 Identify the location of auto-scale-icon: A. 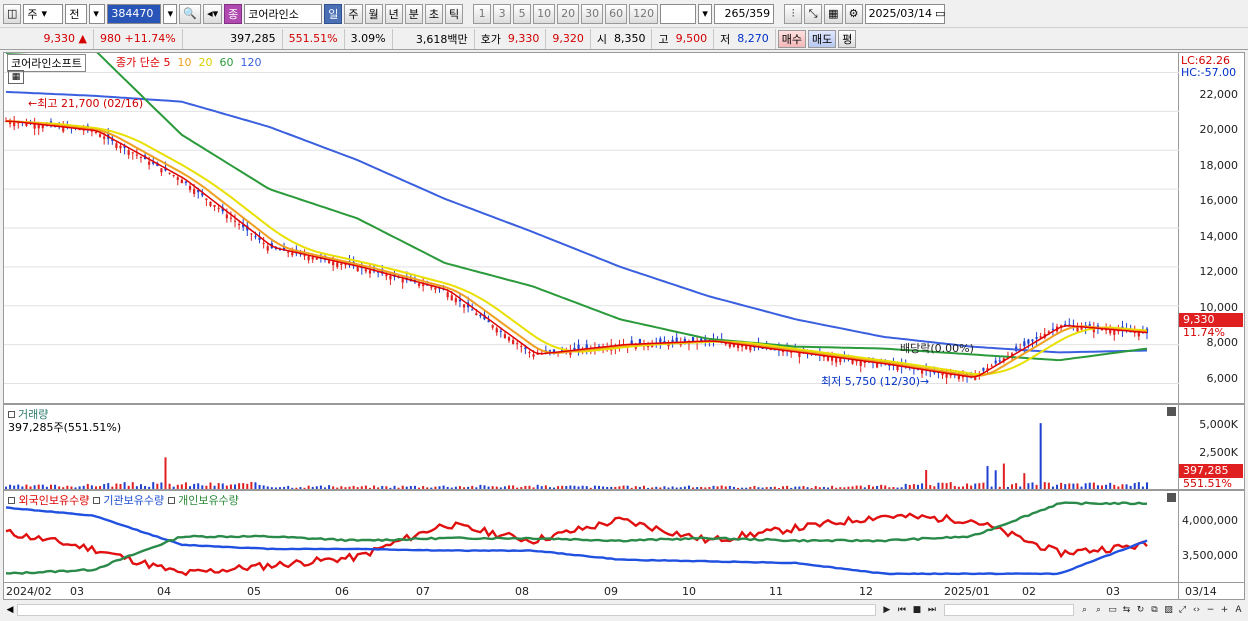
(1238, 610).